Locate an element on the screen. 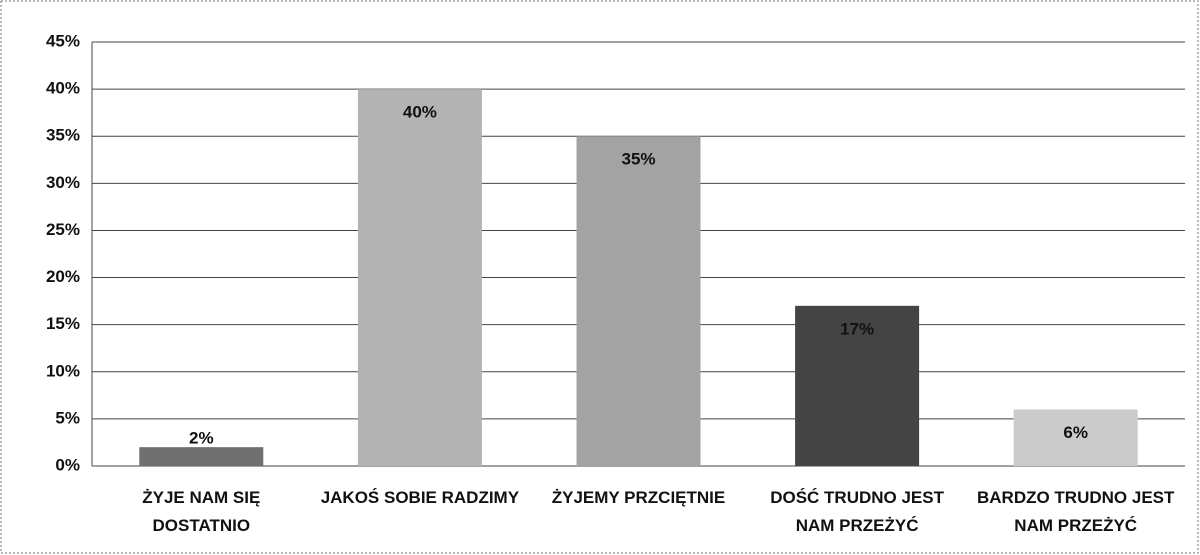 This screenshot has width=1200, height=555. data-label: 17% is located at coordinates (857, 328).